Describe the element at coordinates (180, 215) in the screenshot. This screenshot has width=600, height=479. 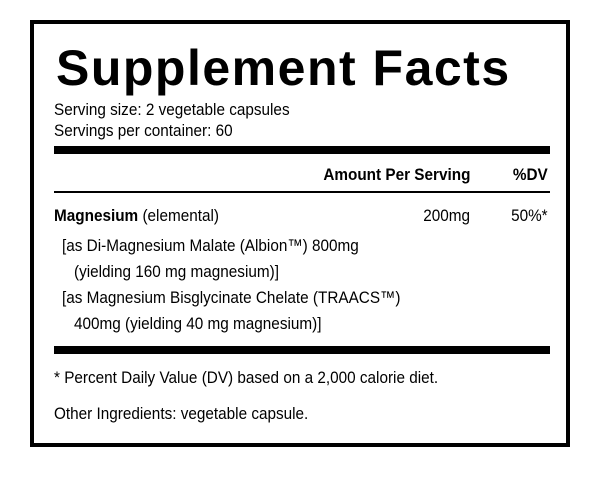
I see `nutrient-qualifier: (elemental)` at that location.